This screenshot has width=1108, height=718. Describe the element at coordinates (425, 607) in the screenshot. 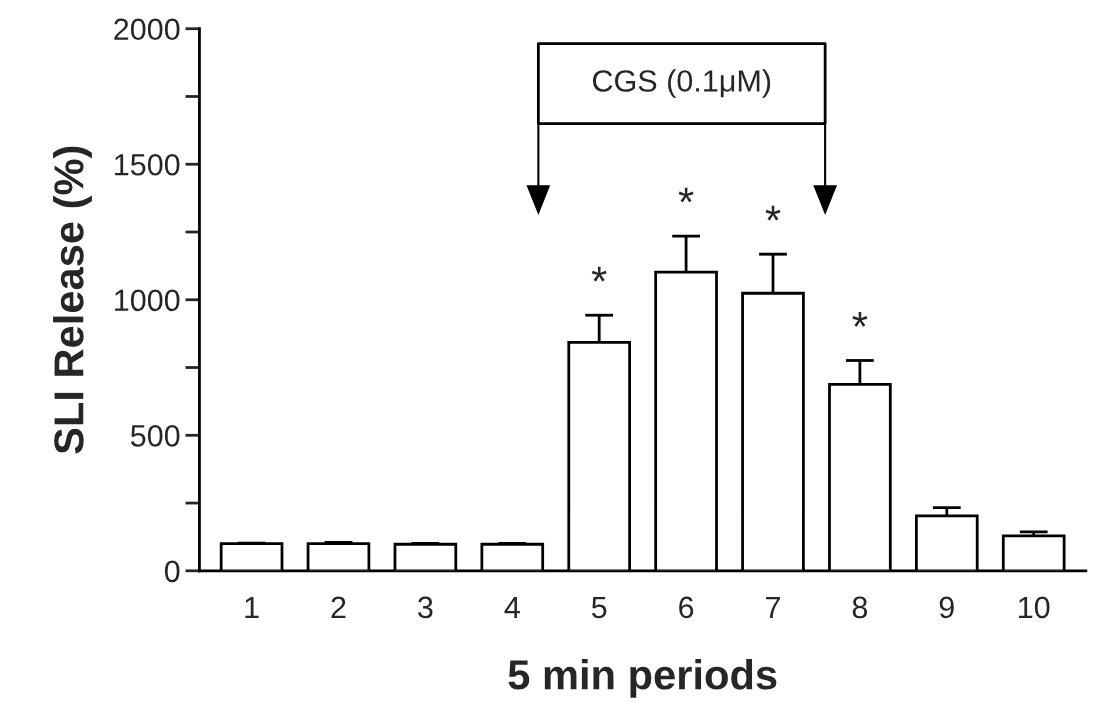

I see `x-tick-label: 3` at that location.